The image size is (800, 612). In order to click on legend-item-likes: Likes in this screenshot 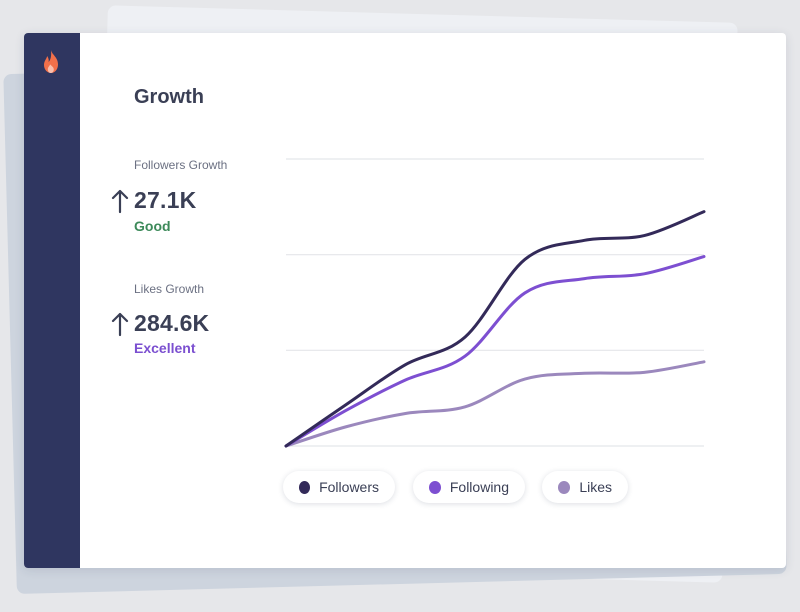, I will do `click(585, 487)`.